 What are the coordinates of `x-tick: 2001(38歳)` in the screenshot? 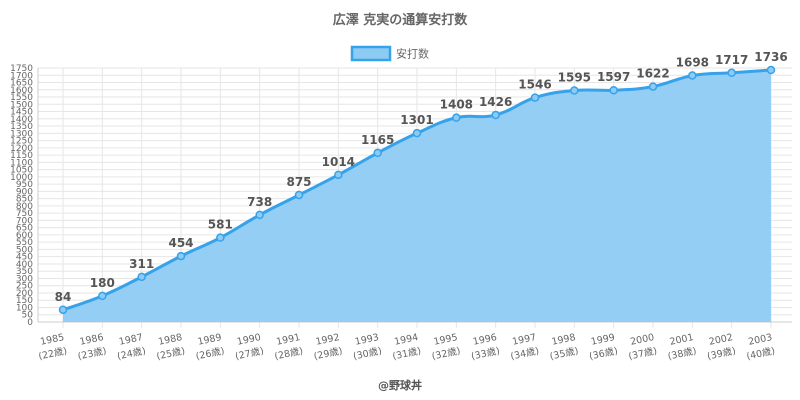 It's located at (682, 347).